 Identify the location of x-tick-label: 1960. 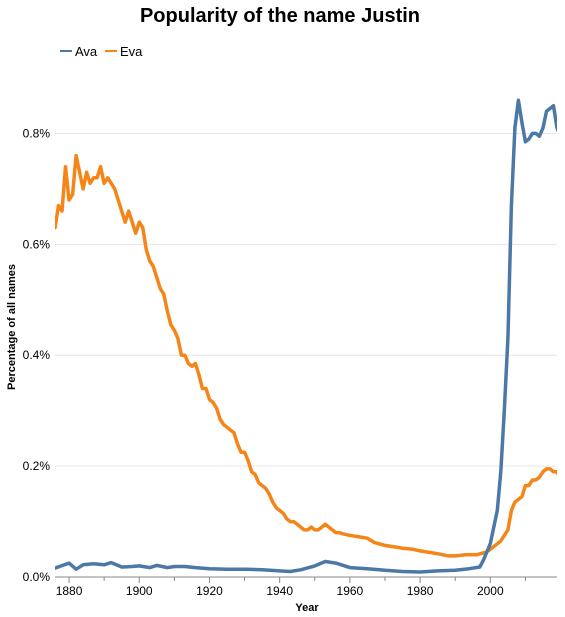
(350, 591).